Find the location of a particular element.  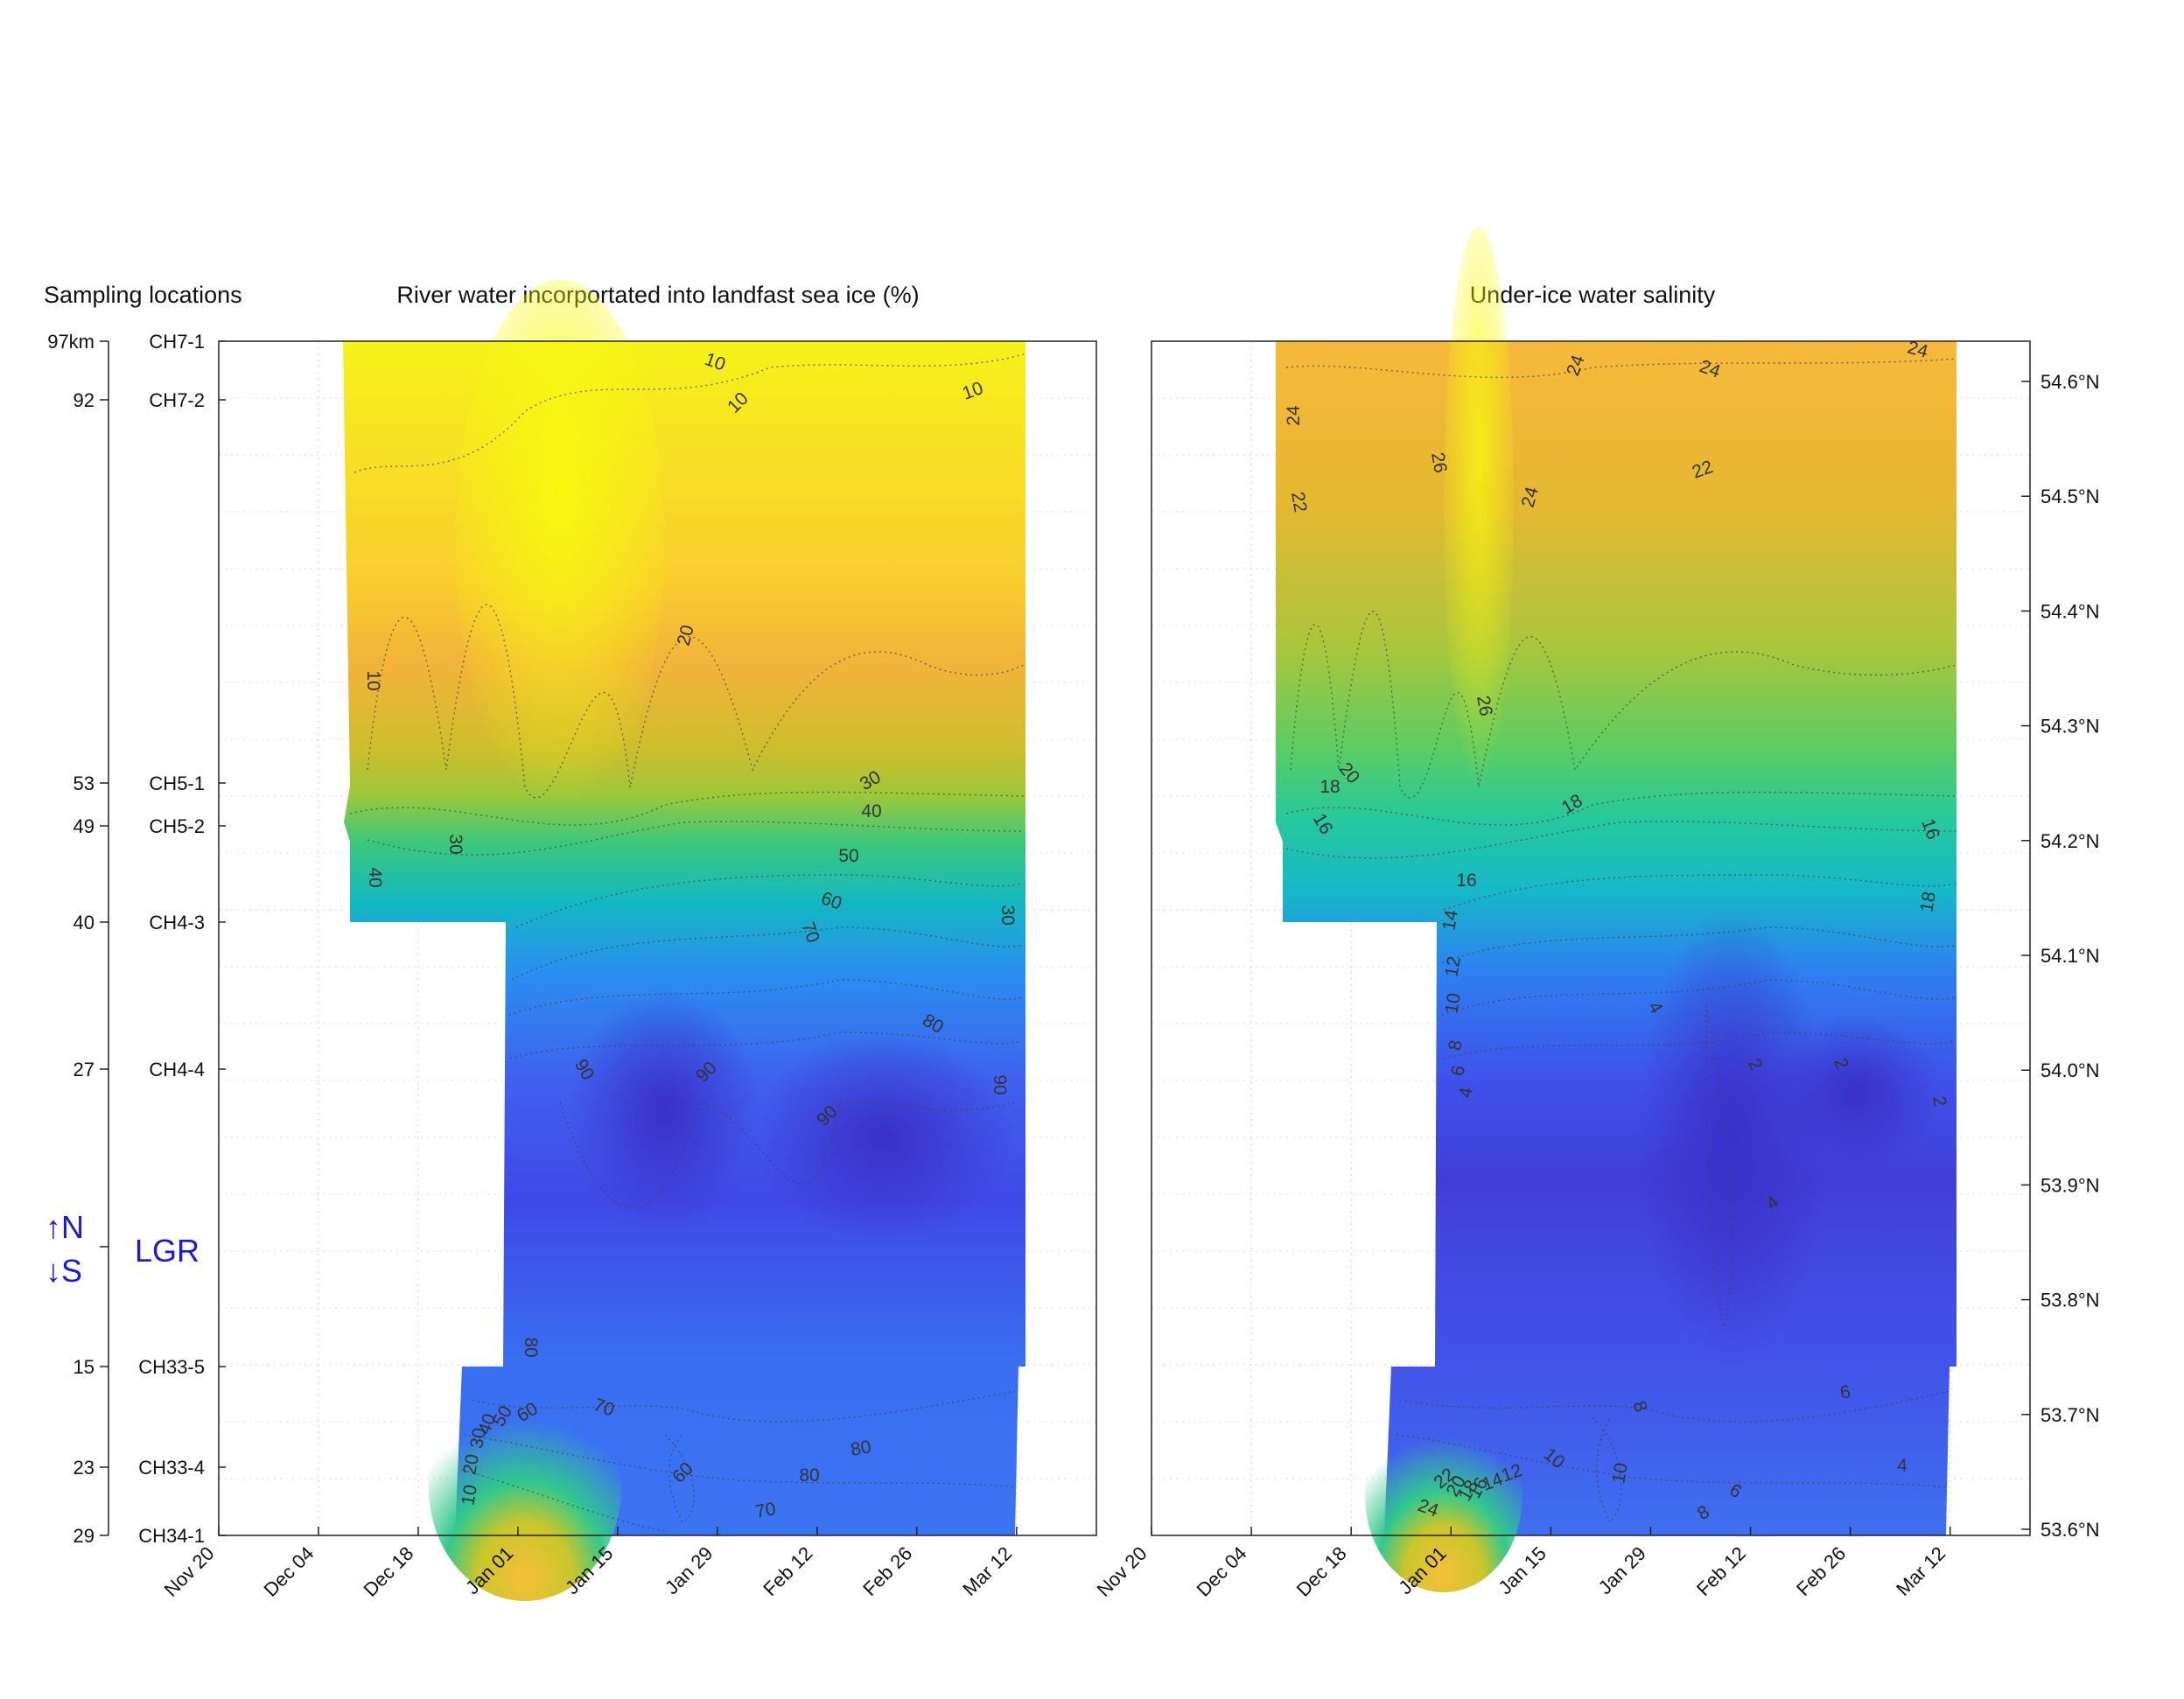

north-indicator: ↑N is located at coordinates (65, 1227).